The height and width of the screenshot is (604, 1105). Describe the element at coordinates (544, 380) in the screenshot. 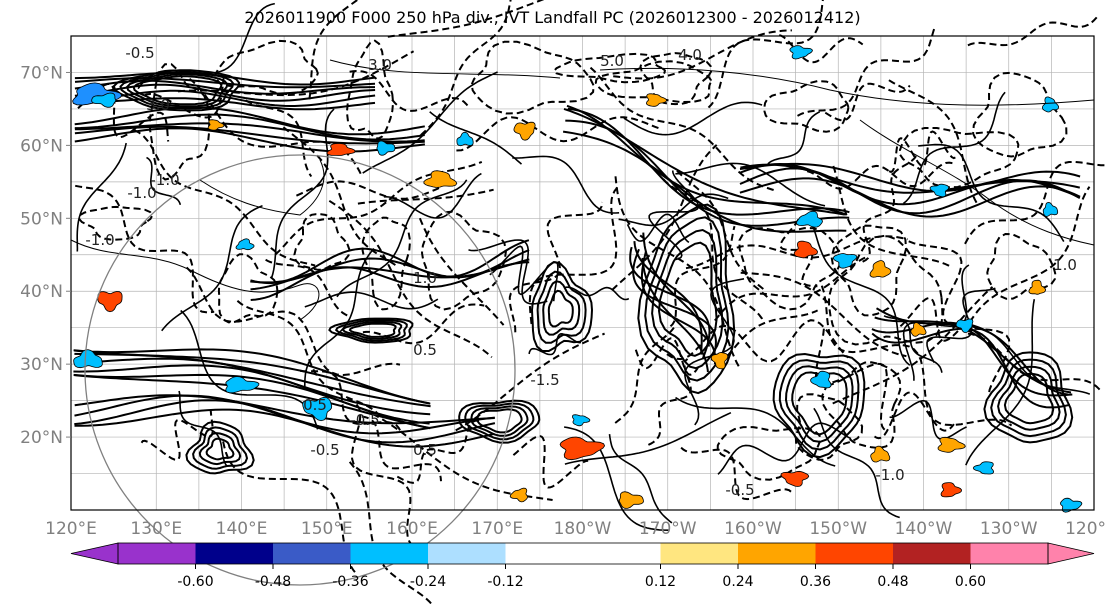

I see `contour-label: -1.5` at that location.